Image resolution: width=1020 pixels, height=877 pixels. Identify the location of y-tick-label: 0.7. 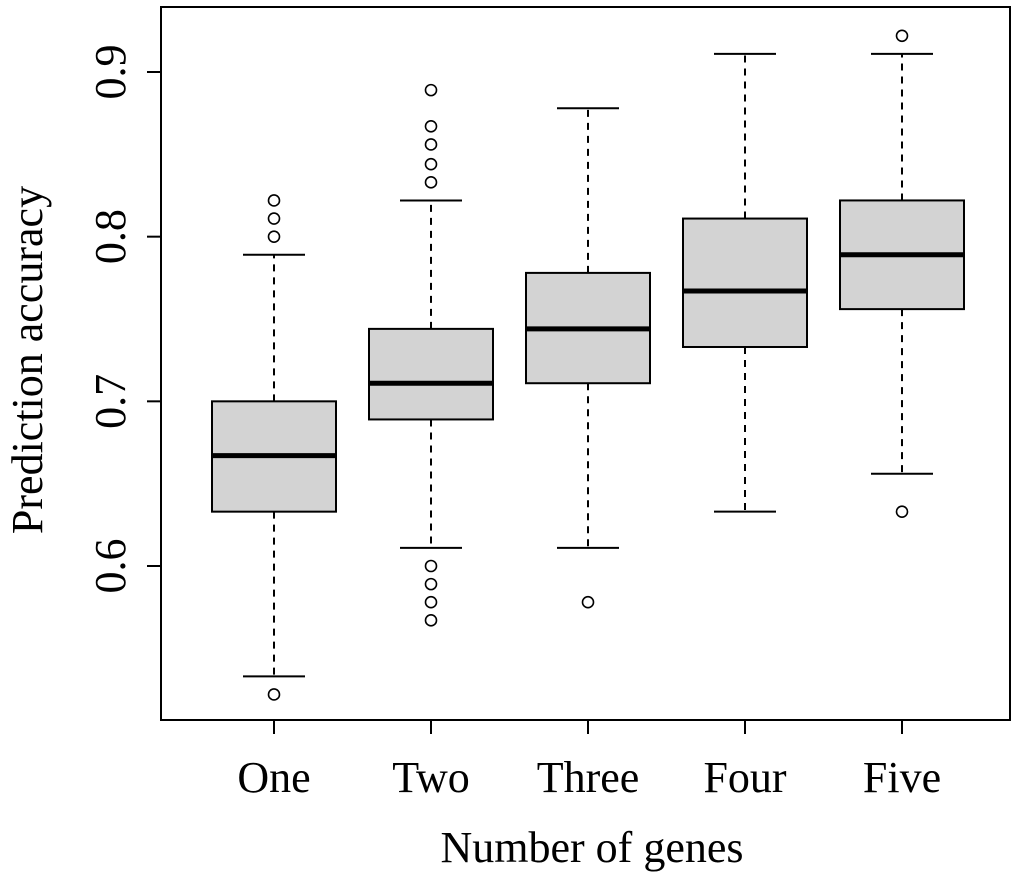
(110, 401).